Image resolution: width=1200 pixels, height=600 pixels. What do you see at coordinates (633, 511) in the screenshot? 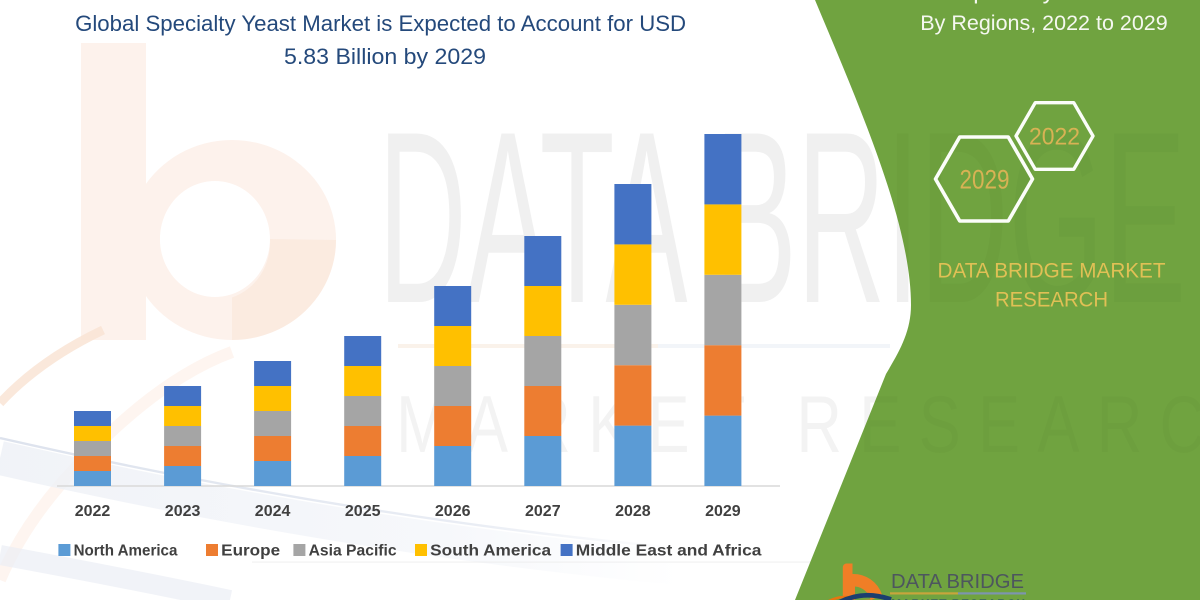
I see `svg-text: 2028` at bounding box center [633, 511].